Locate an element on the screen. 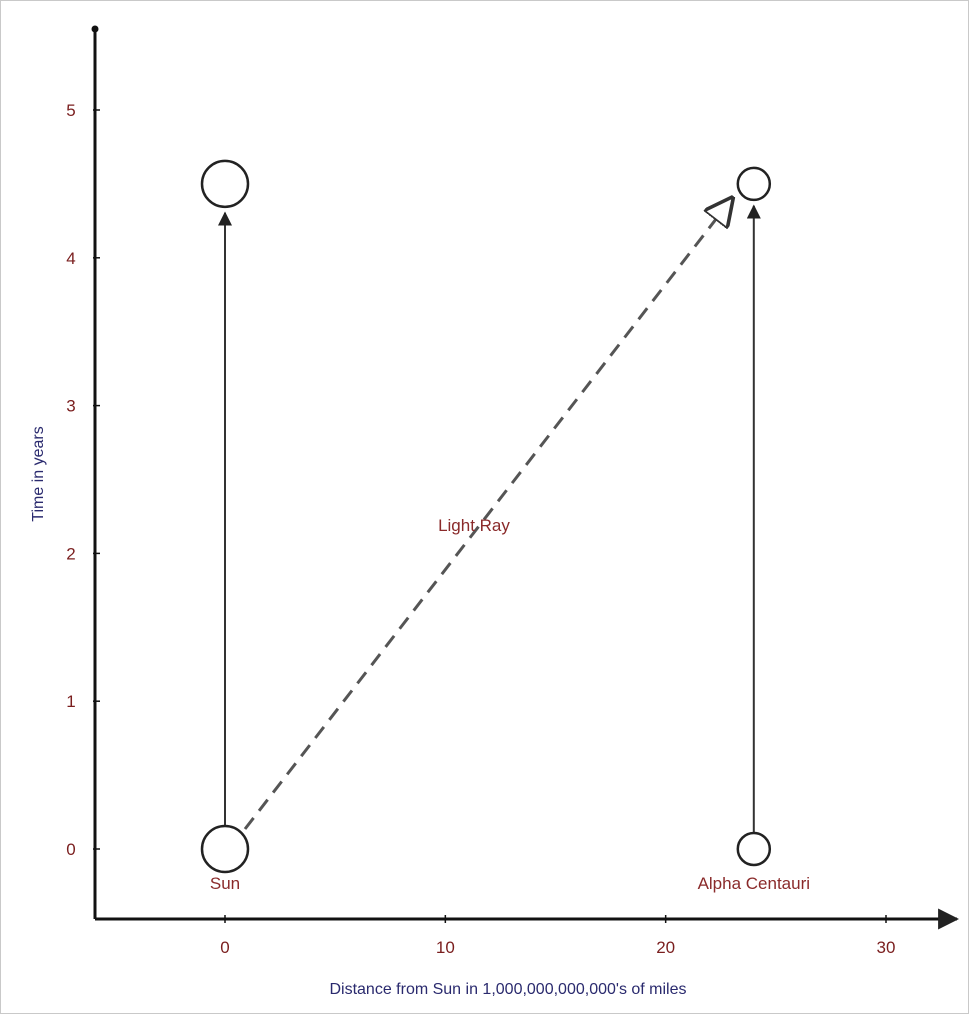 This screenshot has width=969, height=1015. alpha-centauri-label: Alpha Centauri is located at coordinates (754, 883).